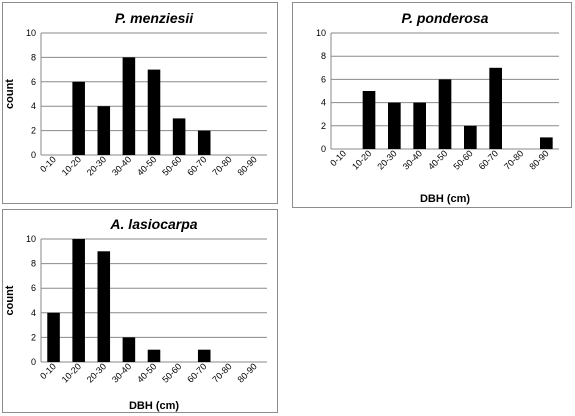 The image size is (575, 416). Describe the element at coordinates (153, 224) in the screenshot. I see `chart-title: A. lasiocarpa` at that location.